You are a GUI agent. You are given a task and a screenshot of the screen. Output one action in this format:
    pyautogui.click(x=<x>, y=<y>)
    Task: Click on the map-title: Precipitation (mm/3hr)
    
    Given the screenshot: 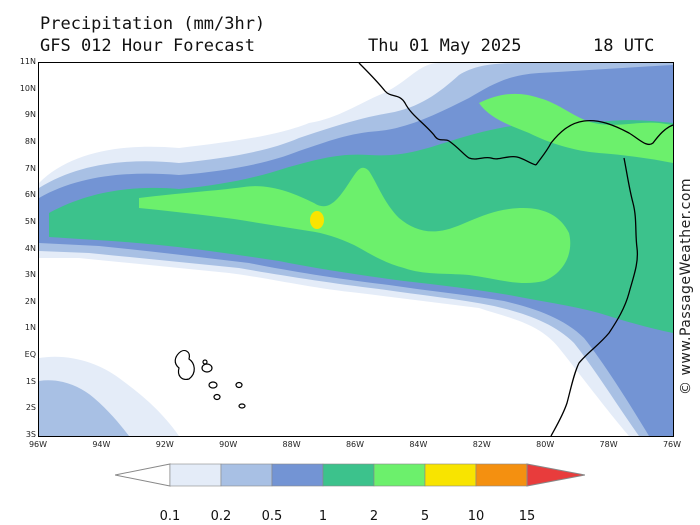 What is the action you would take?
    pyautogui.click(x=153, y=24)
    